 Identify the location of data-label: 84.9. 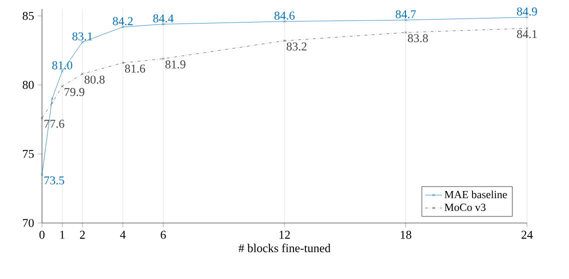
(526, 11).